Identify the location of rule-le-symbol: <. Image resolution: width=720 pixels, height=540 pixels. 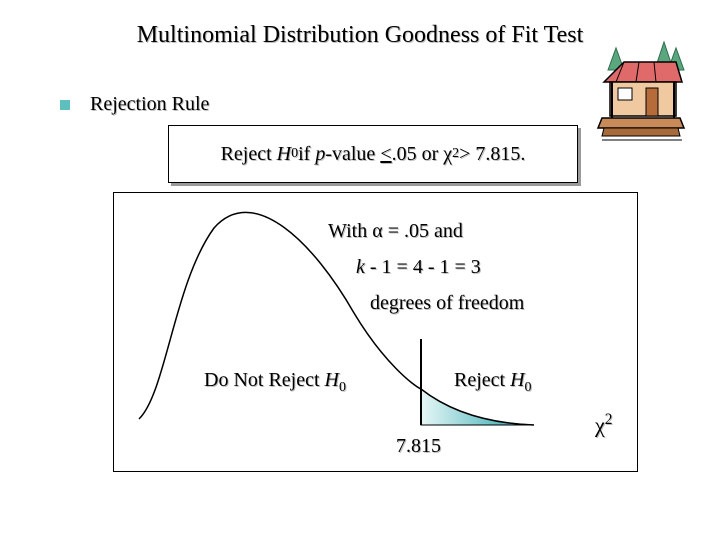
(386, 153).